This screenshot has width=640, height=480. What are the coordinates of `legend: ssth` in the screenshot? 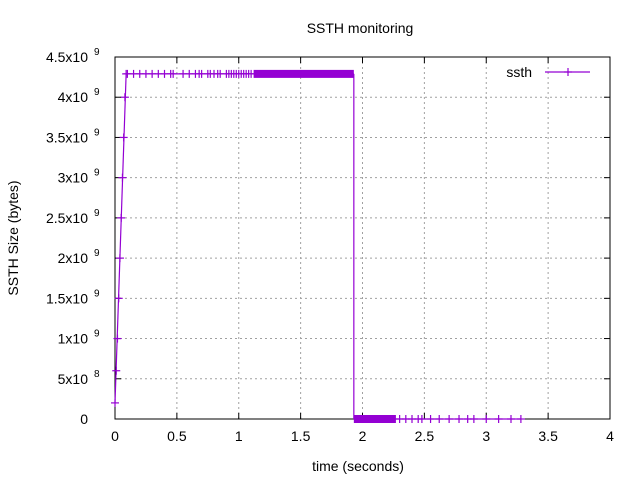 It's located at (548, 72).